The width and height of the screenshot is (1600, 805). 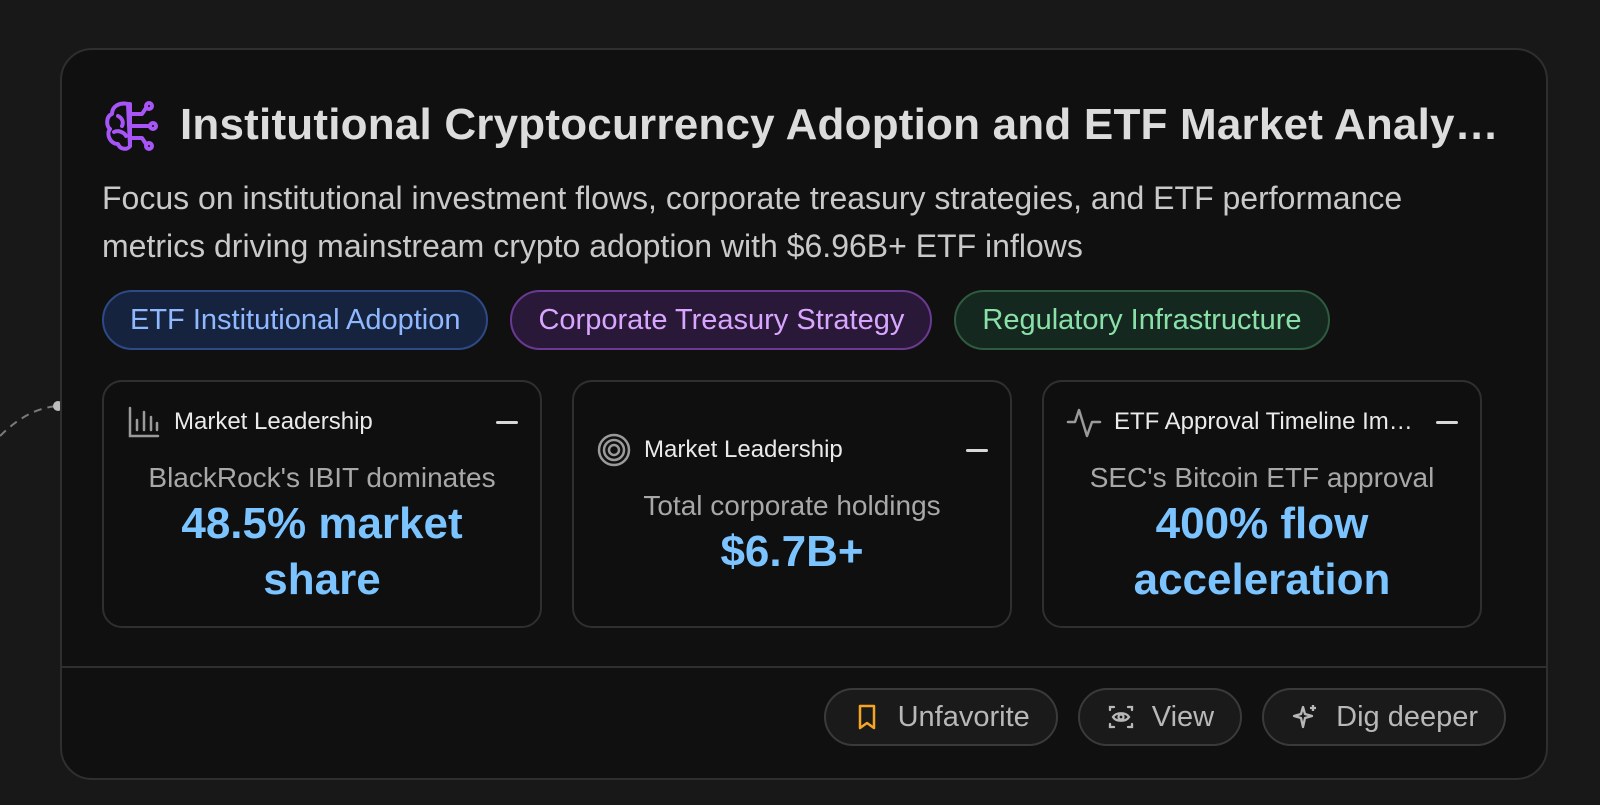 What do you see at coordinates (1183, 716) in the screenshot?
I see `view-label: View` at bounding box center [1183, 716].